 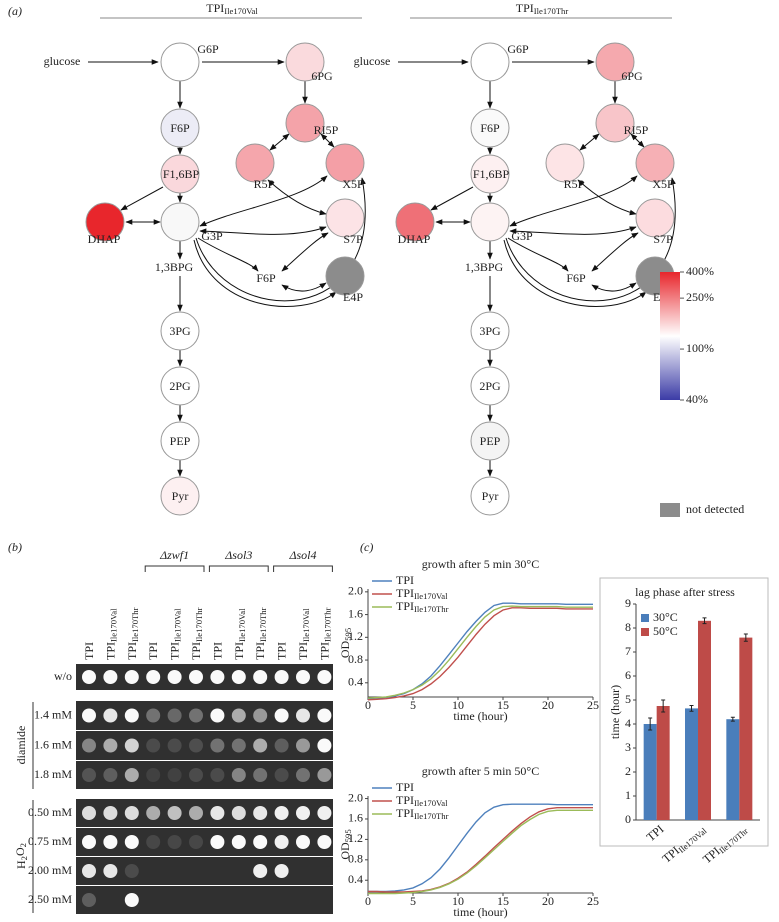 I want to click on x-tick-label: 15, so click(x=503, y=901).